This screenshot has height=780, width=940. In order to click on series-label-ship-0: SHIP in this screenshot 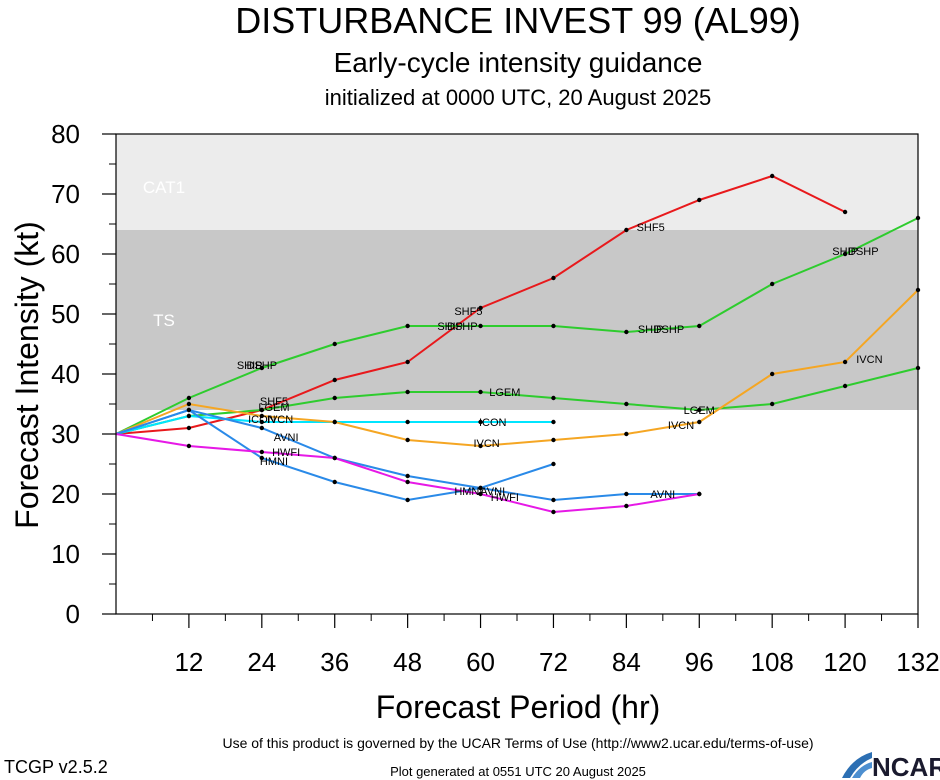, I will do `click(250, 366)`.